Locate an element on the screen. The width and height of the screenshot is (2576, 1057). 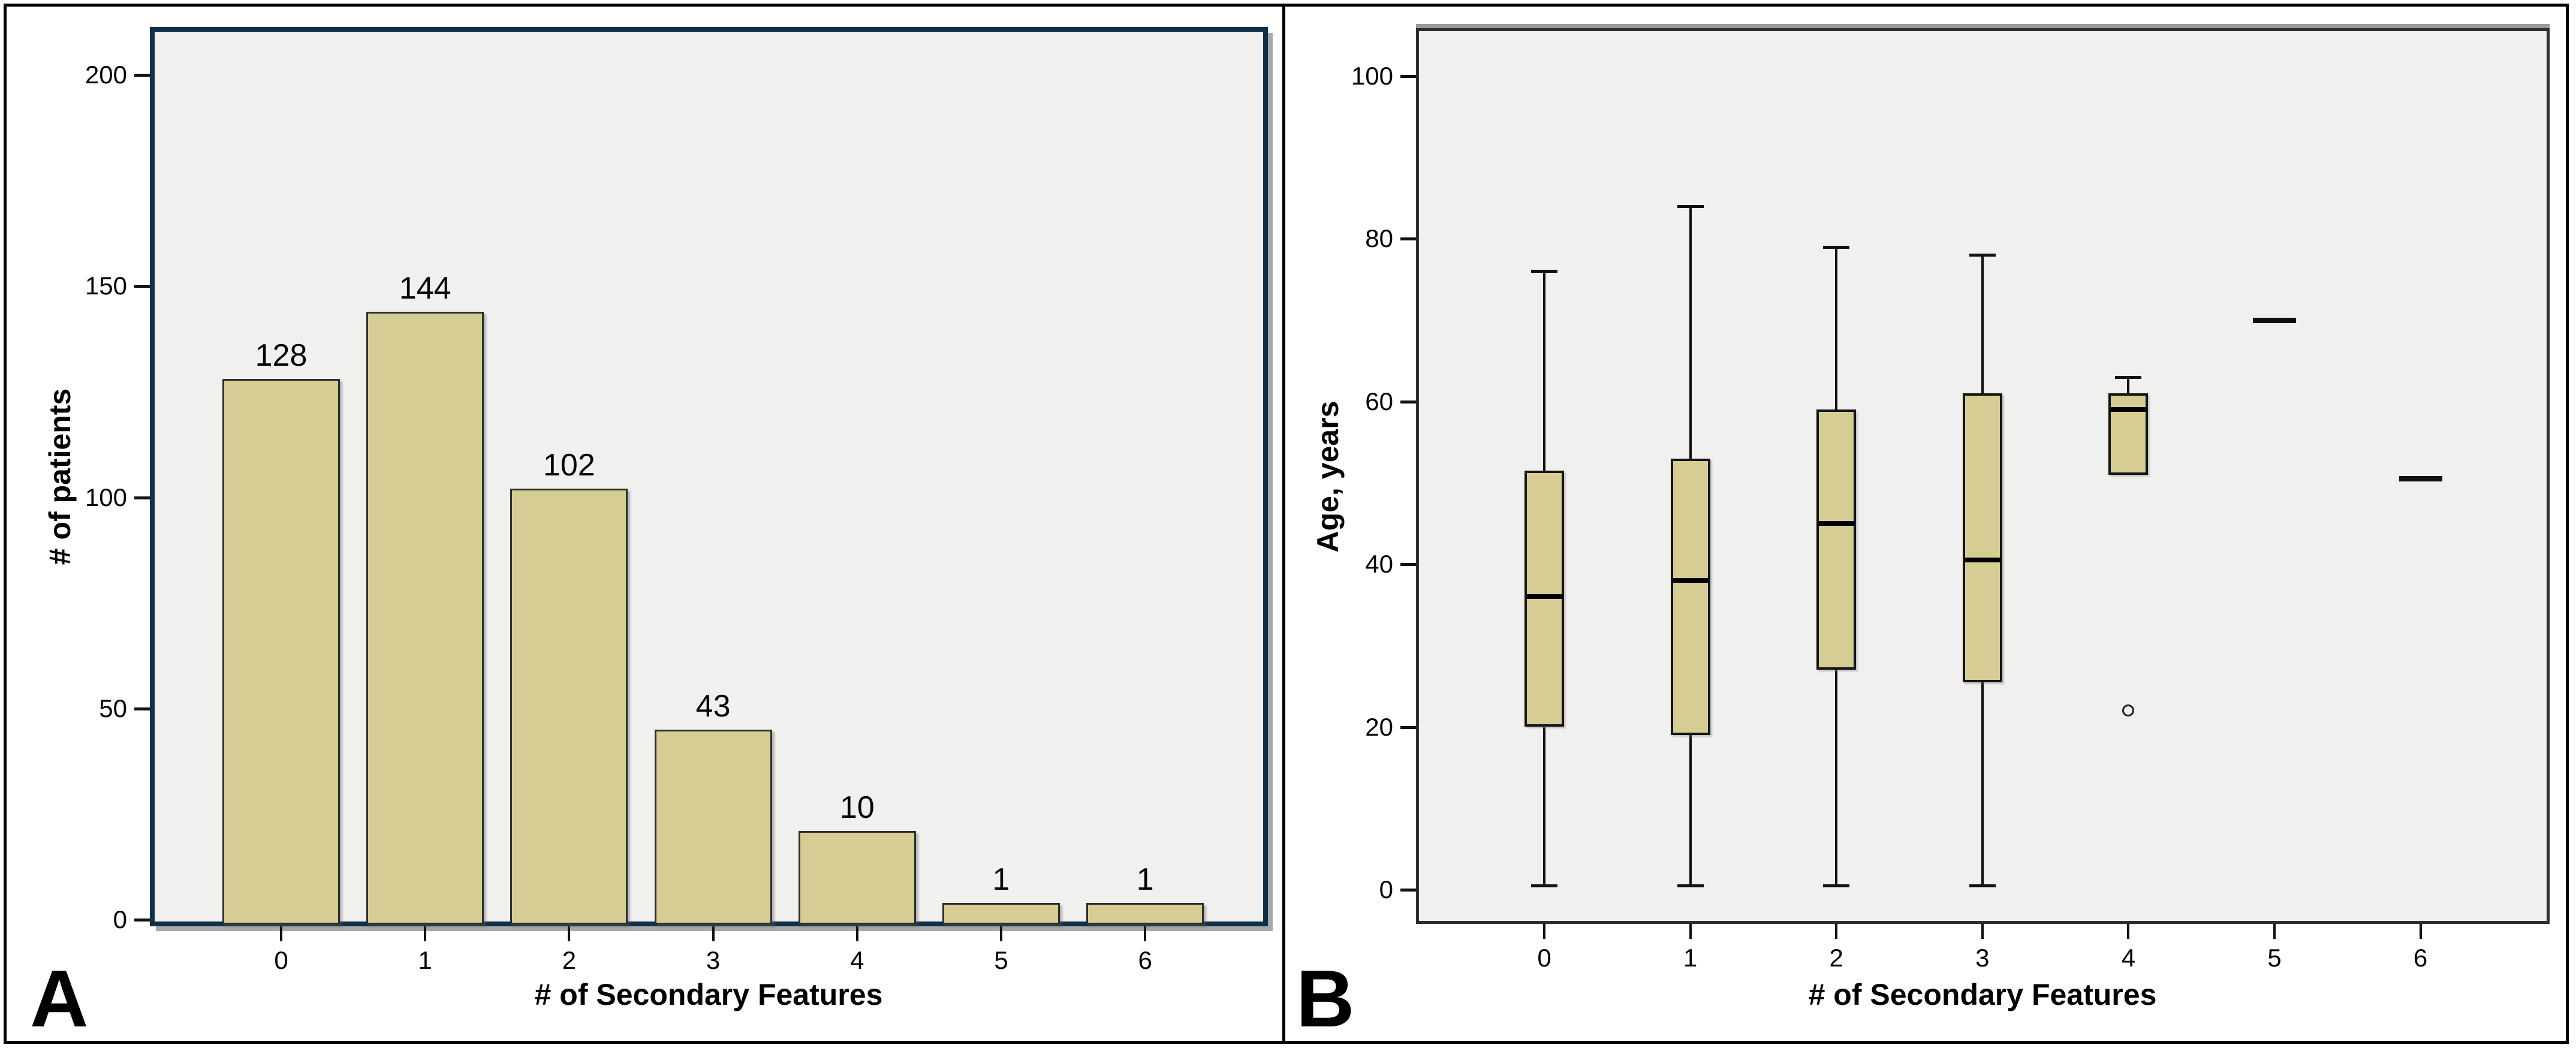
panel-a-x-tick-label: 5 is located at coordinates (1001, 960).